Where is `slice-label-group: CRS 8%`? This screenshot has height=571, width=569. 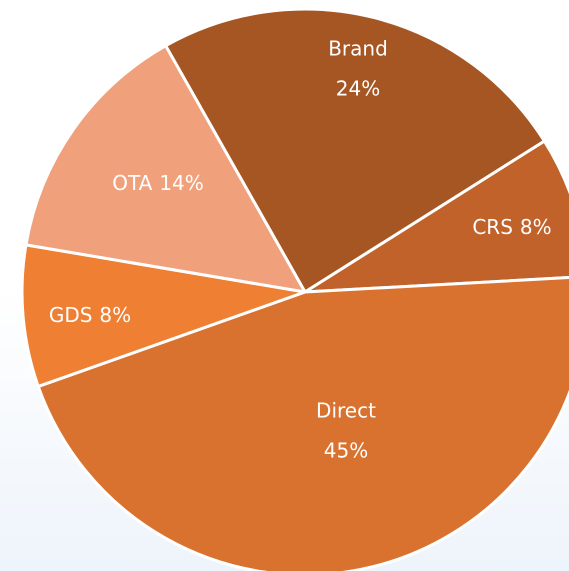 slice-label-group: CRS 8% is located at coordinates (511, 227).